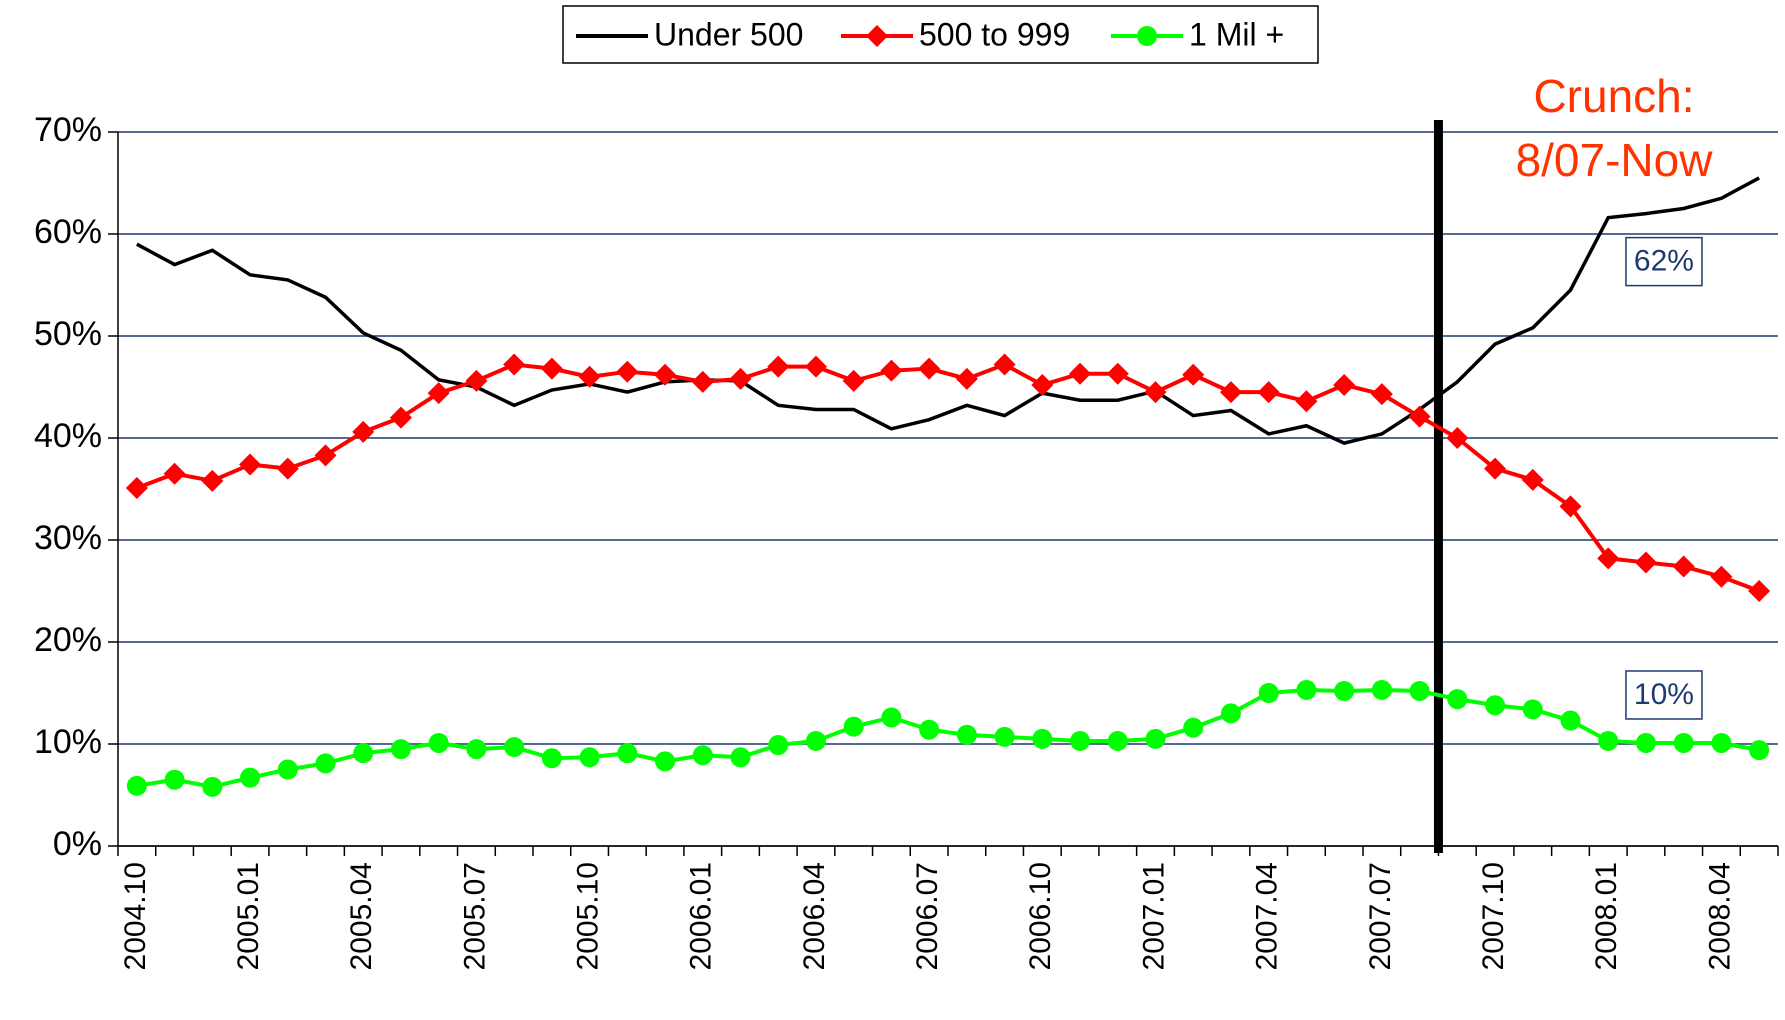 The width and height of the screenshot is (1785, 1020). I want to click on value-label: 10%, so click(1664, 694).